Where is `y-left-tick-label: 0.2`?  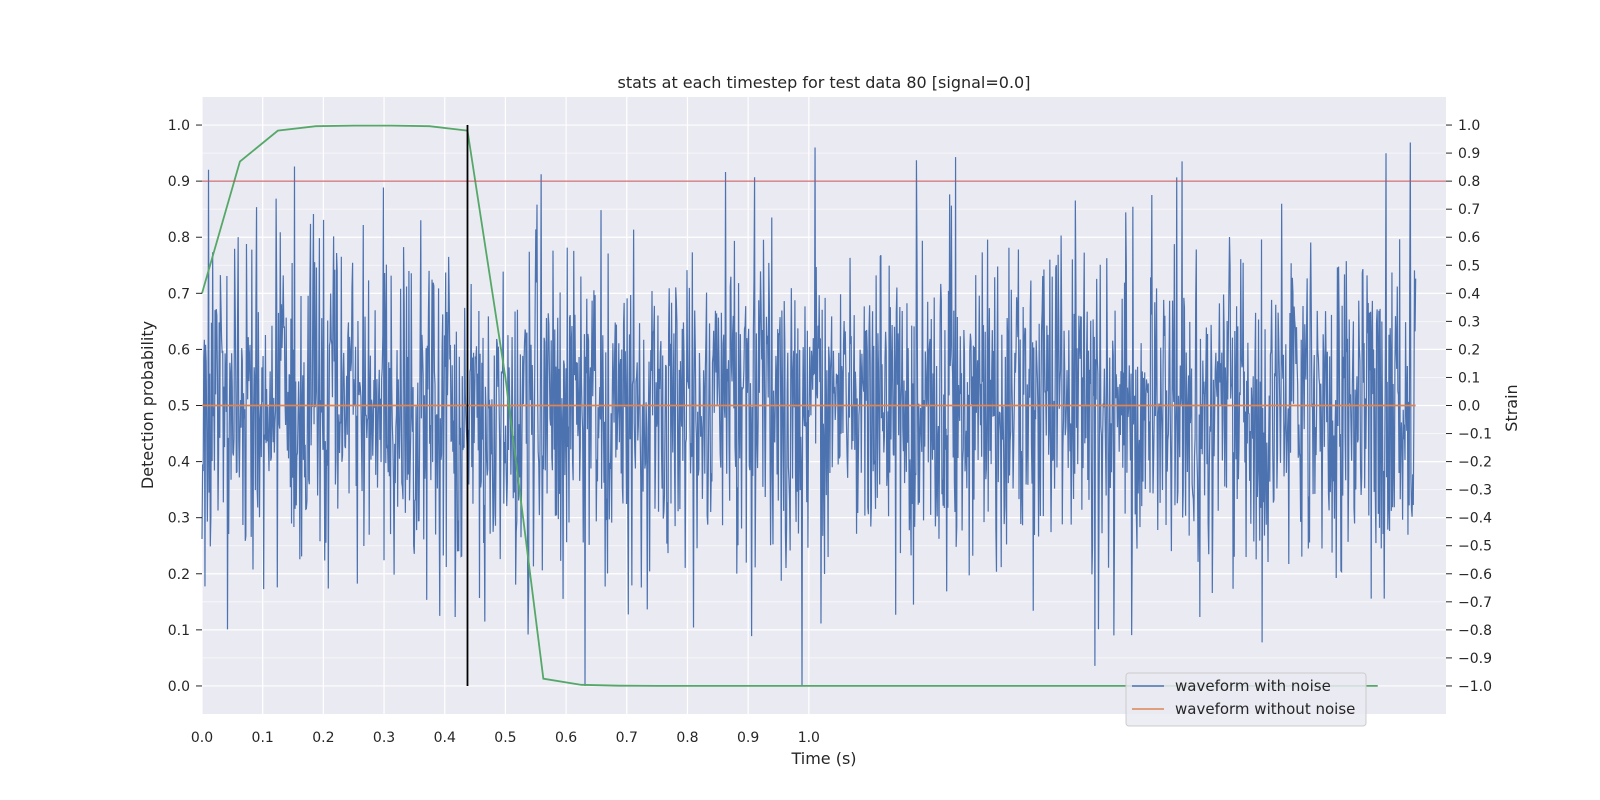
y-left-tick-label: 0.2 is located at coordinates (179, 575).